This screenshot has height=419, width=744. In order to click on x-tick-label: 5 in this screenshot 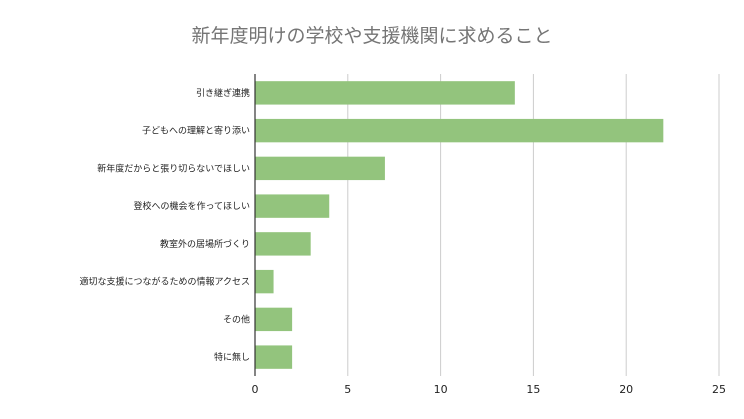, I will do `click(347, 389)`.